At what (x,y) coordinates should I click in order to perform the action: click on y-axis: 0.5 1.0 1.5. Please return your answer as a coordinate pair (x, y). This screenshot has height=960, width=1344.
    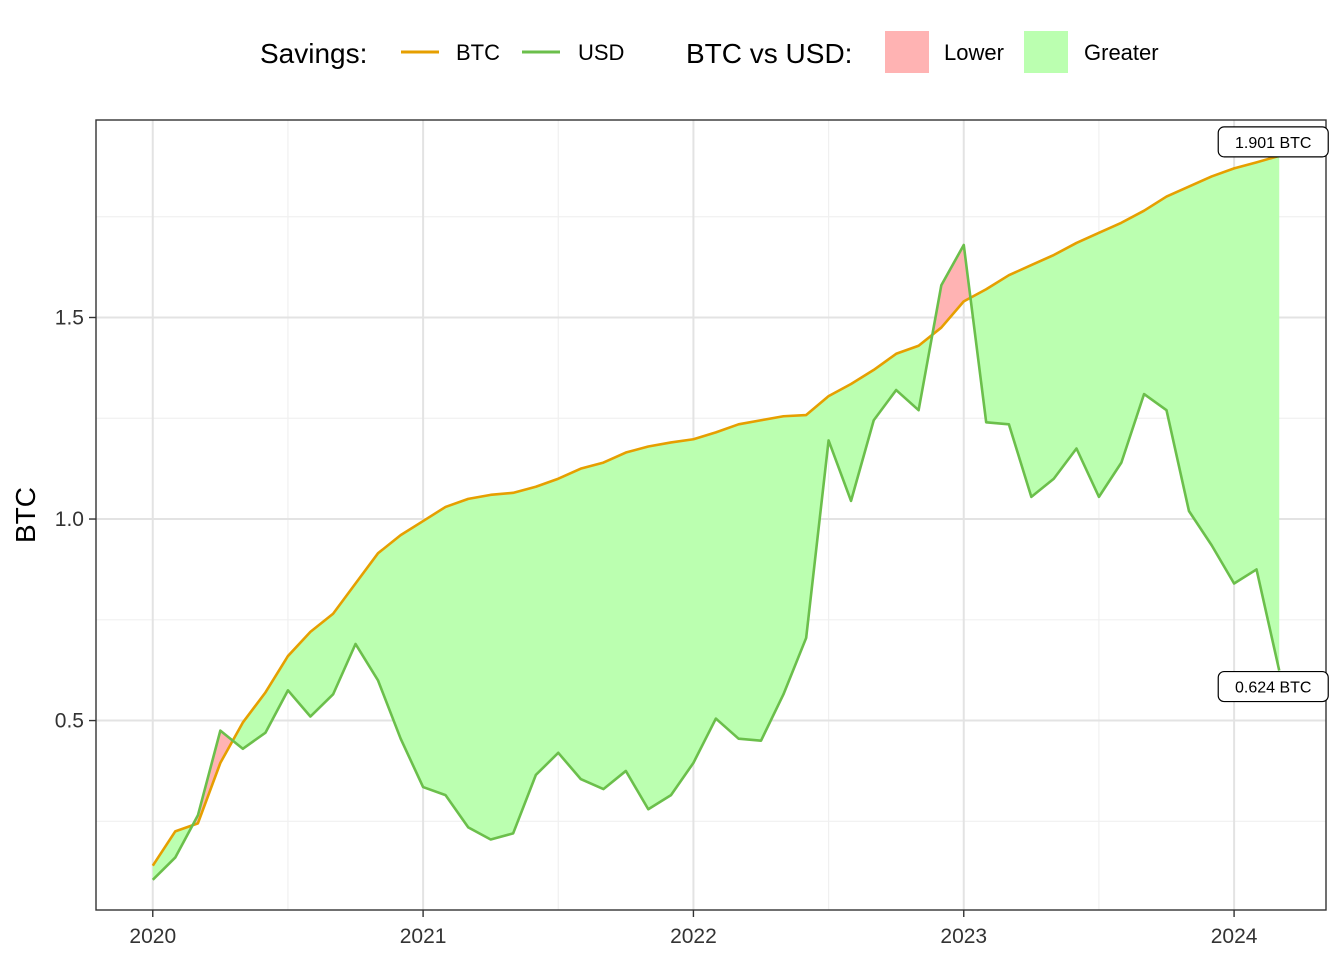
    Looking at the image, I should click on (75, 520).